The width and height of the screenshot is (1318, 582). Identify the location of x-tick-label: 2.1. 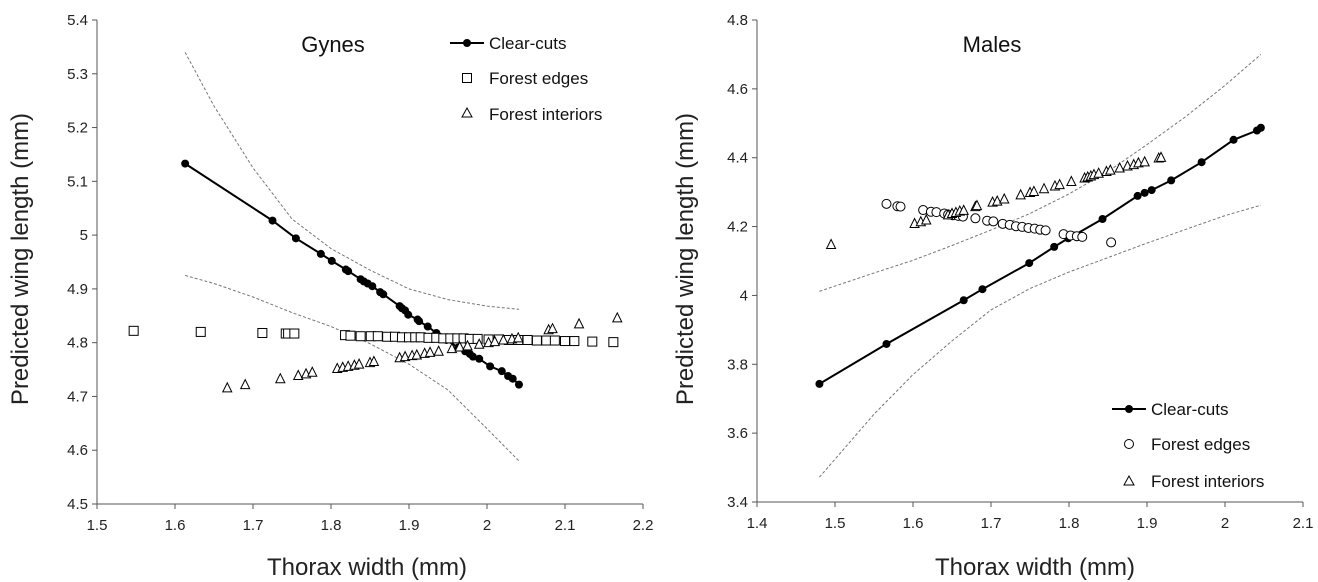
(565, 525).